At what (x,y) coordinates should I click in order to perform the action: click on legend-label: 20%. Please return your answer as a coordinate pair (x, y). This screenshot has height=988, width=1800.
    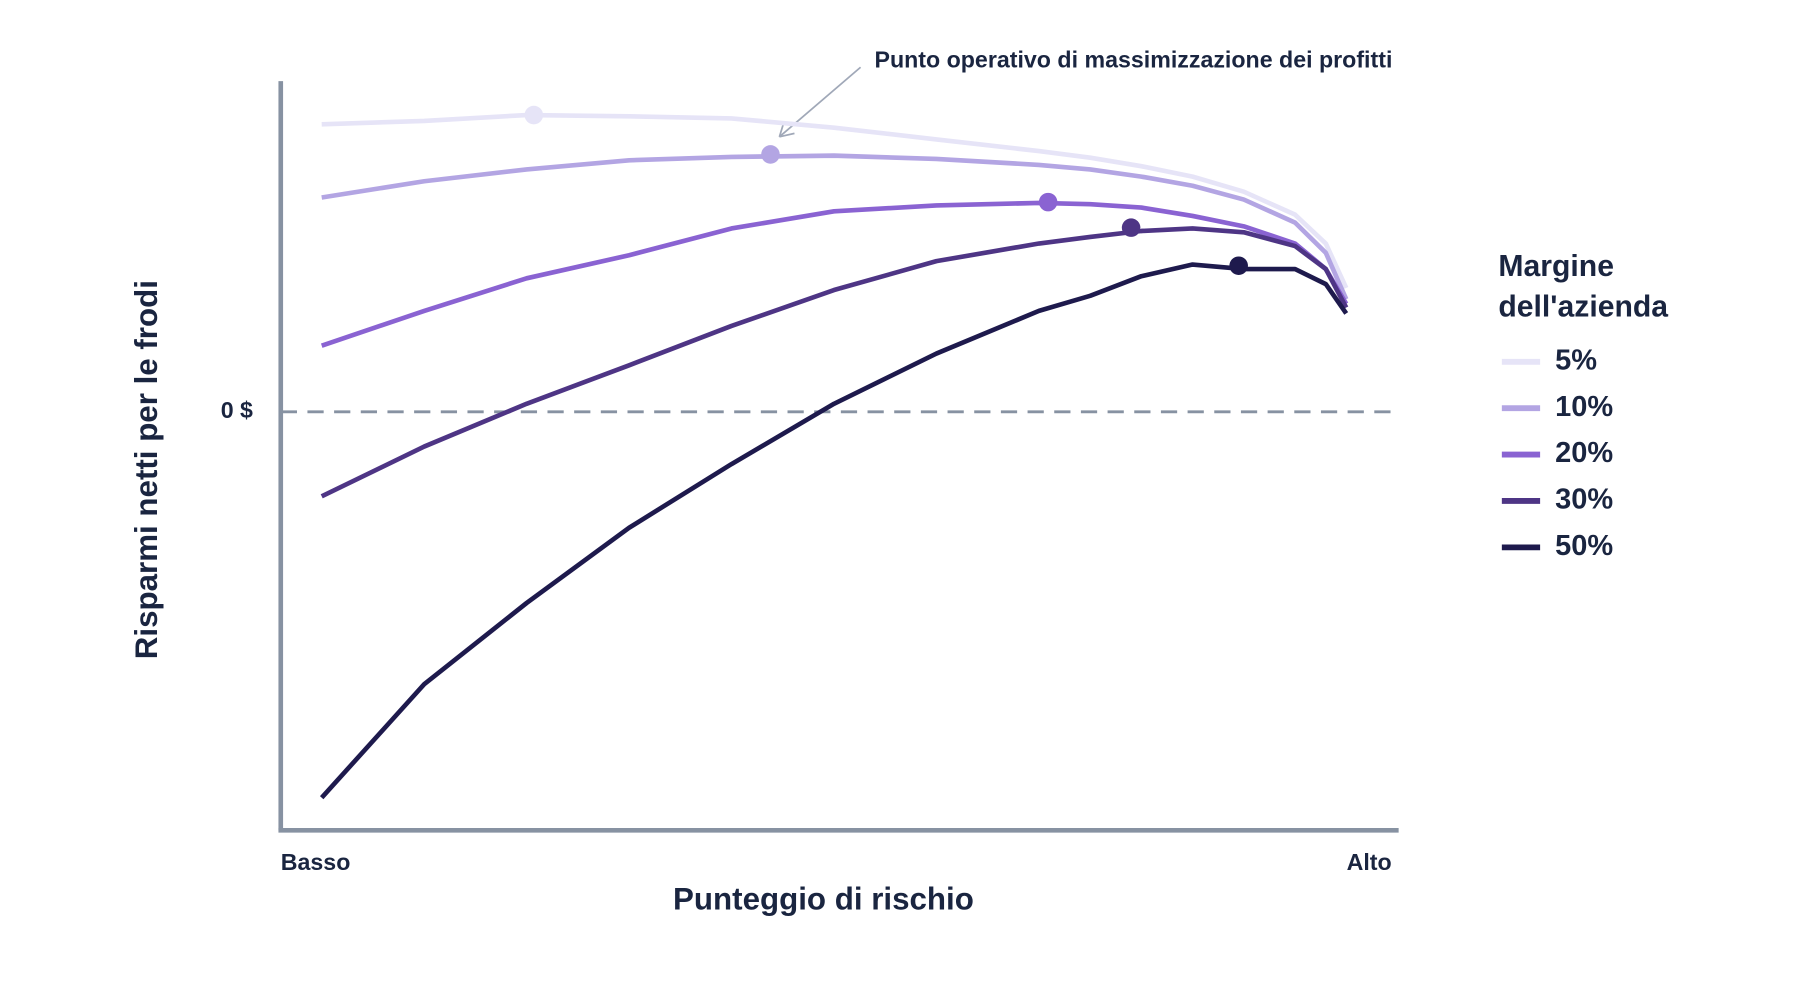
    Looking at the image, I should click on (1584, 453).